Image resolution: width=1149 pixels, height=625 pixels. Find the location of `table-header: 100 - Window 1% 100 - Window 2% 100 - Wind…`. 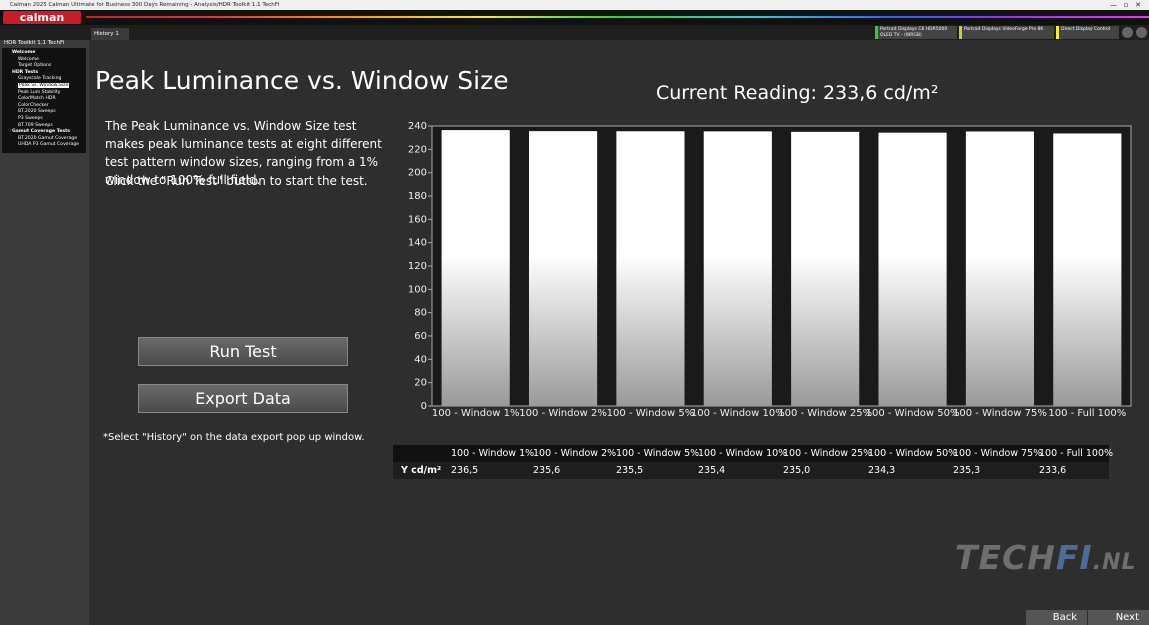

table-header: 100 - Window 1% 100 - Window 2% 100 - Wind… is located at coordinates (753, 453).